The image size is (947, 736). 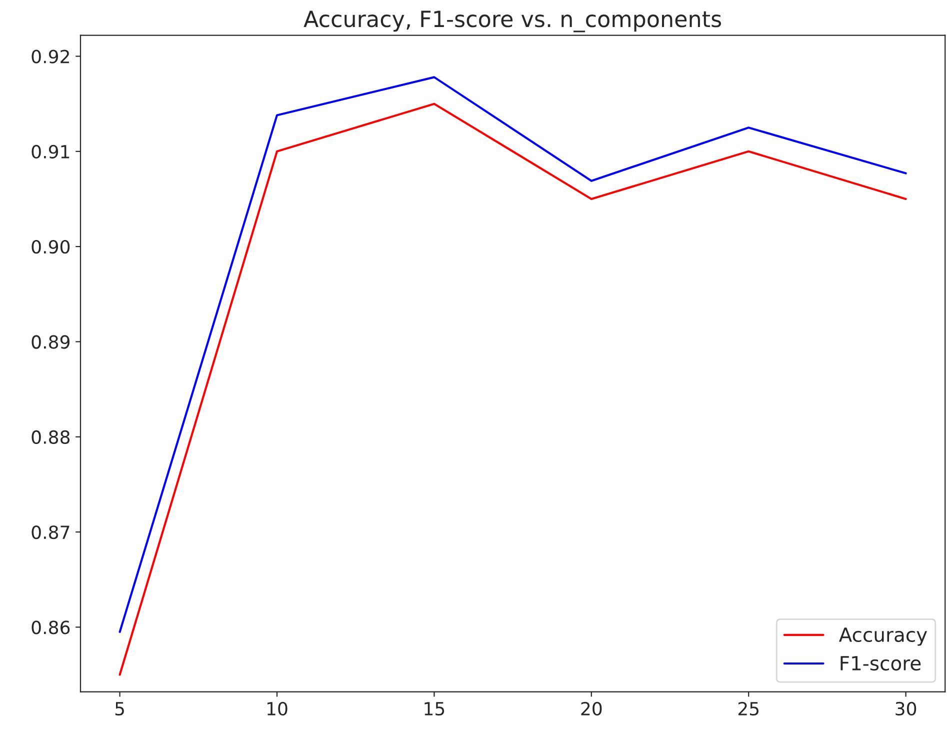 I want to click on legend-label: F1-score, so click(x=880, y=663).